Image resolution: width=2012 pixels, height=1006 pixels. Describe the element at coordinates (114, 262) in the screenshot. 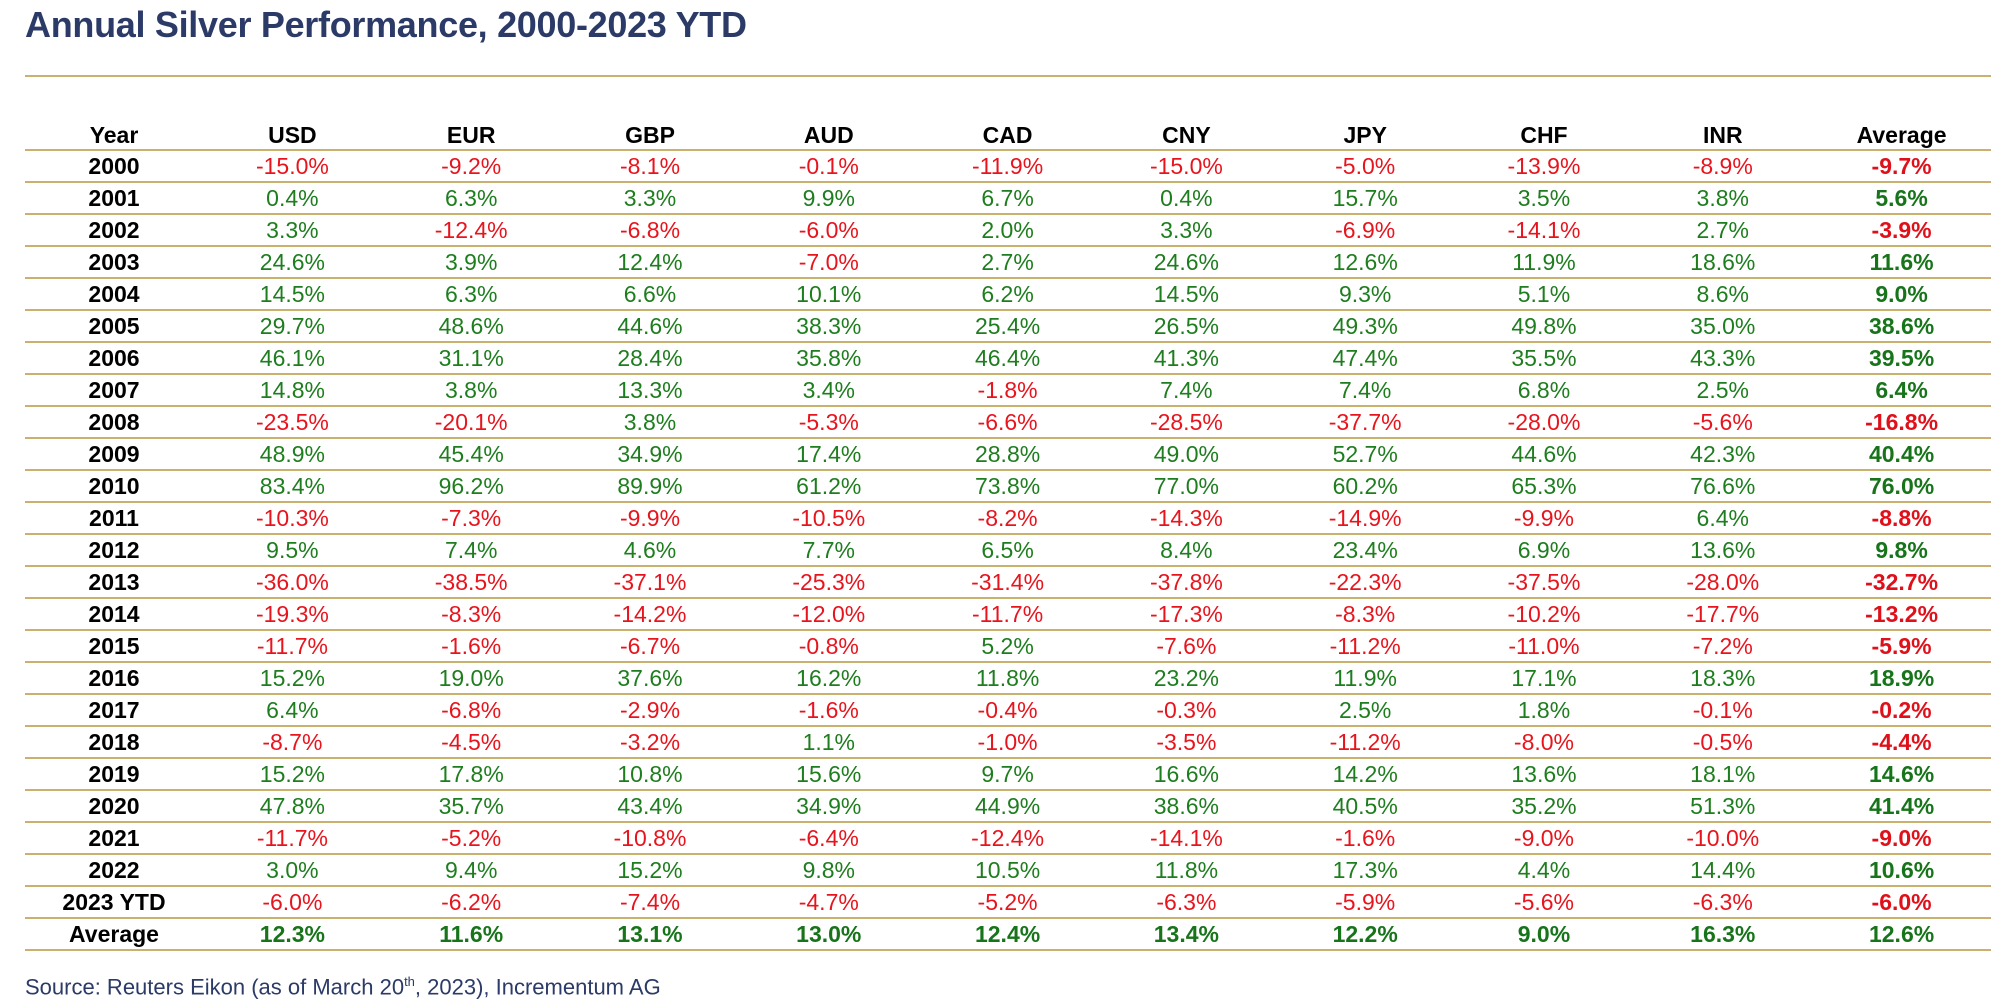

I see `year-cell: 2003` at that location.